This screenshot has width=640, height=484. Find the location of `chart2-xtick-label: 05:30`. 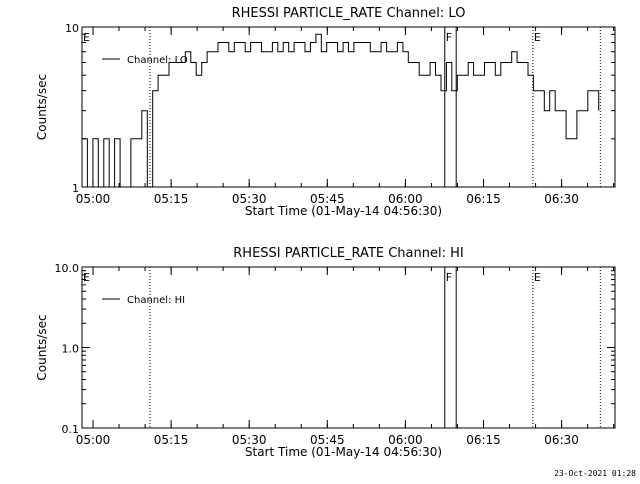

chart2-xtick-label: 05:30 is located at coordinates (249, 440).